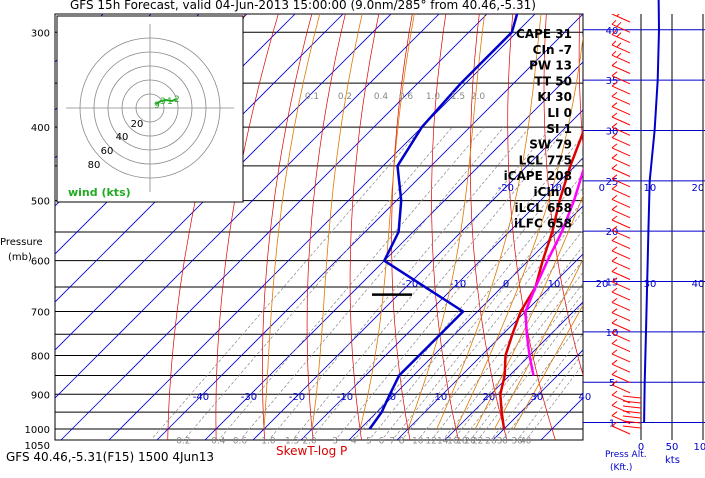 This screenshot has height=478, width=705. What do you see at coordinates (554, 284) in the screenshot?
I see `isotherm-label: 10` at bounding box center [554, 284].